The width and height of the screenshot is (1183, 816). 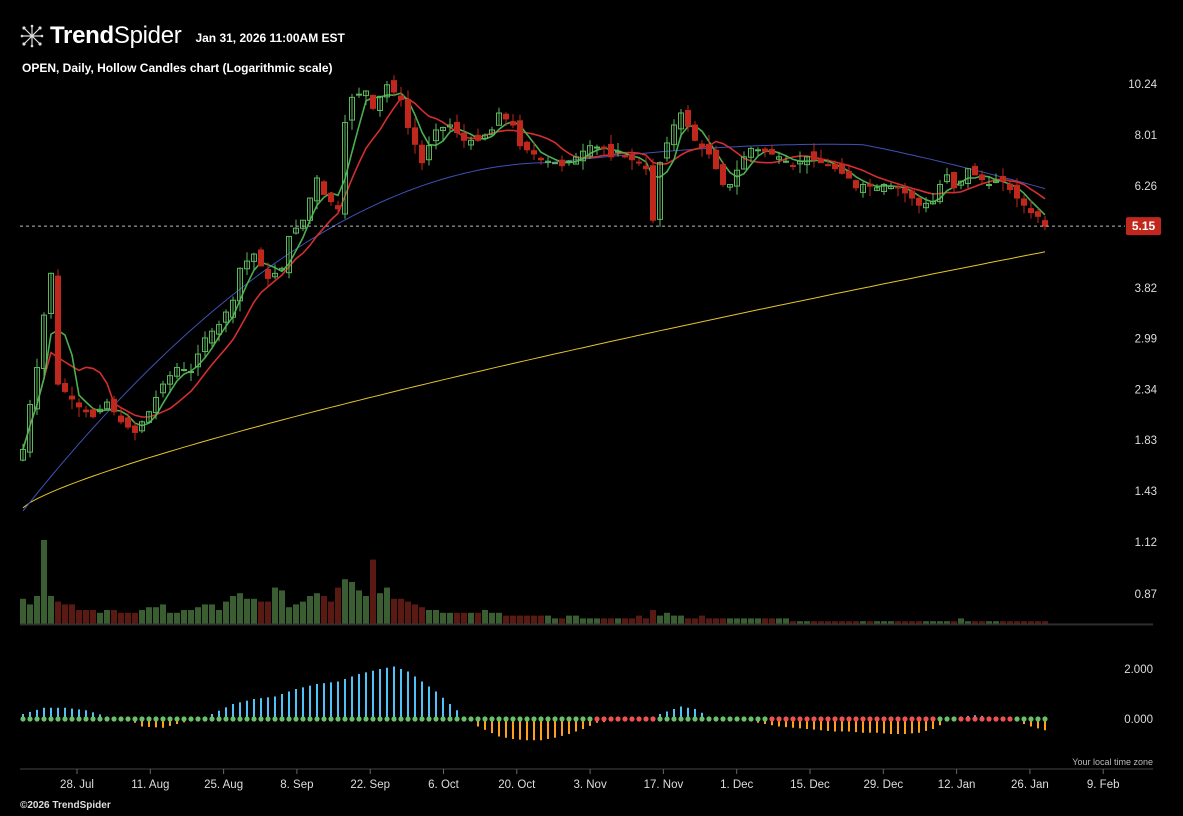 What do you see at coordinates (1138, 720) in the screenshot?
I see `oscillator-tick-label: 0.000` at bounding box center [1138, 720].